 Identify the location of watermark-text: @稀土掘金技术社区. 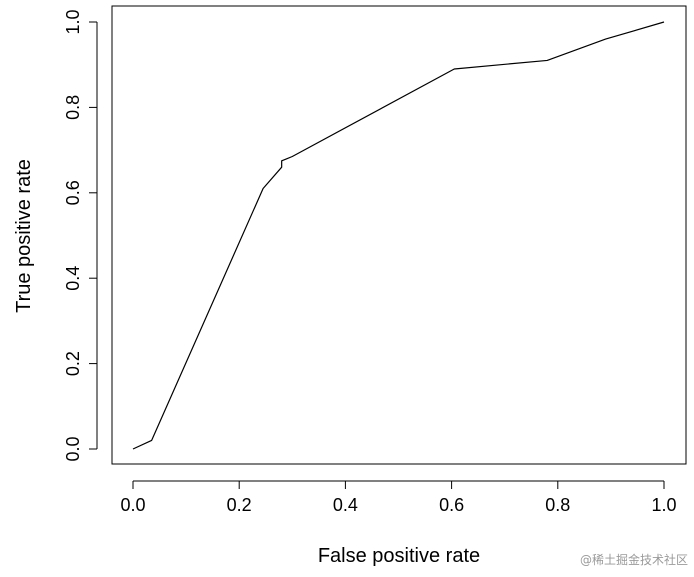
(633, 560).